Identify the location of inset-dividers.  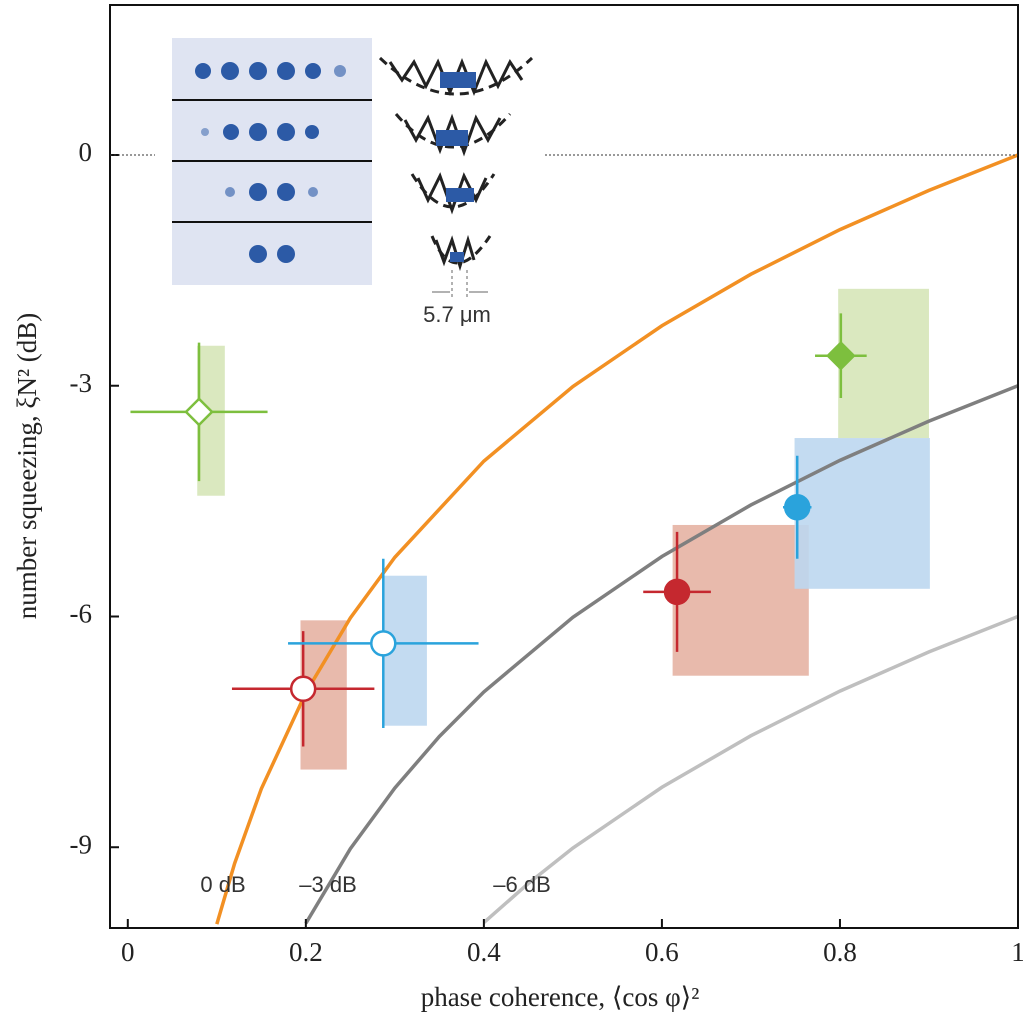
(272, 161).